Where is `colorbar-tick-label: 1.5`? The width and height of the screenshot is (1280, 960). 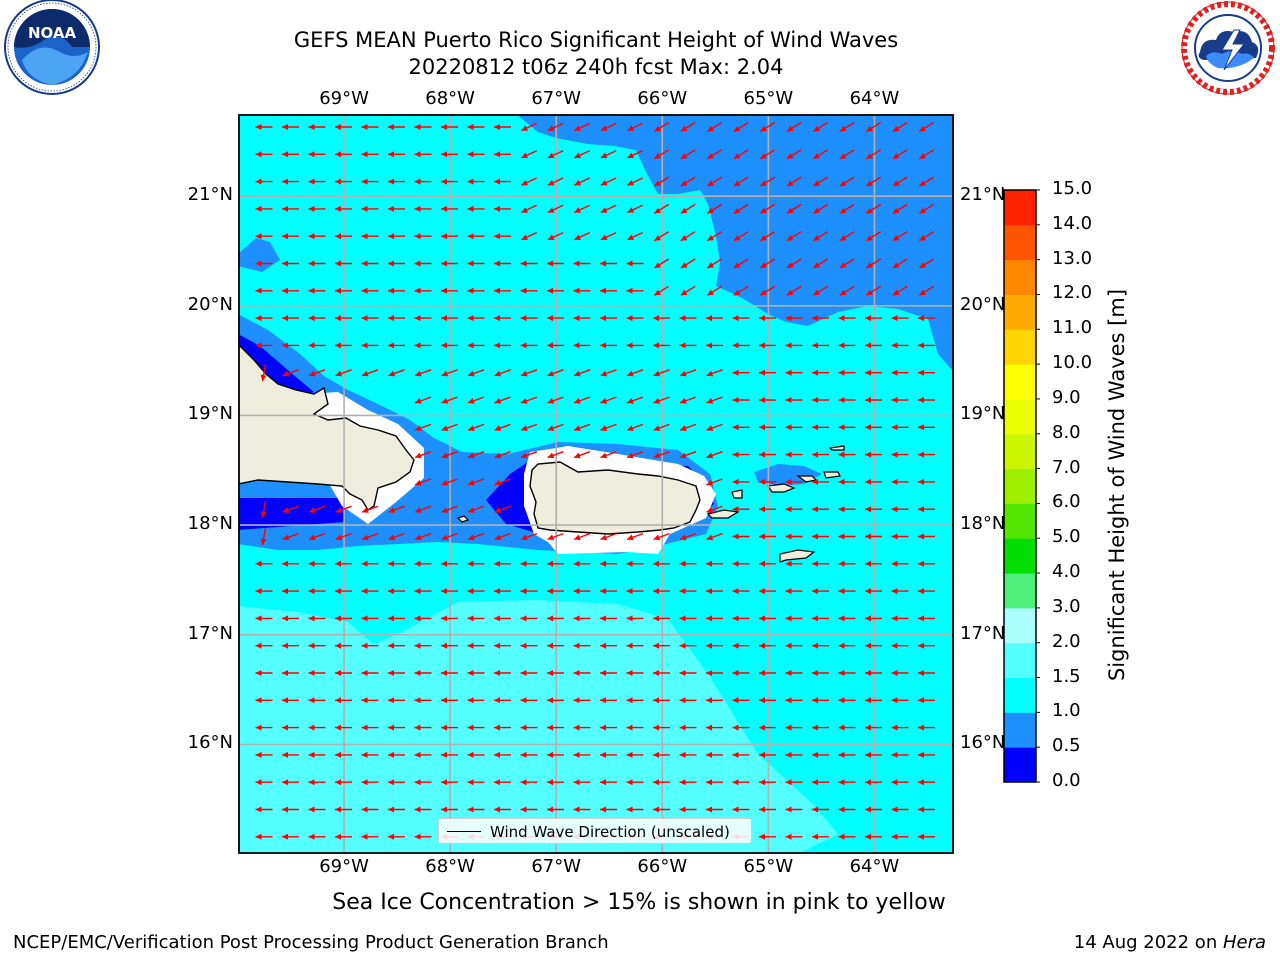
colorbar-tick-label: 1.5 is located at coordinates (1066, 676).